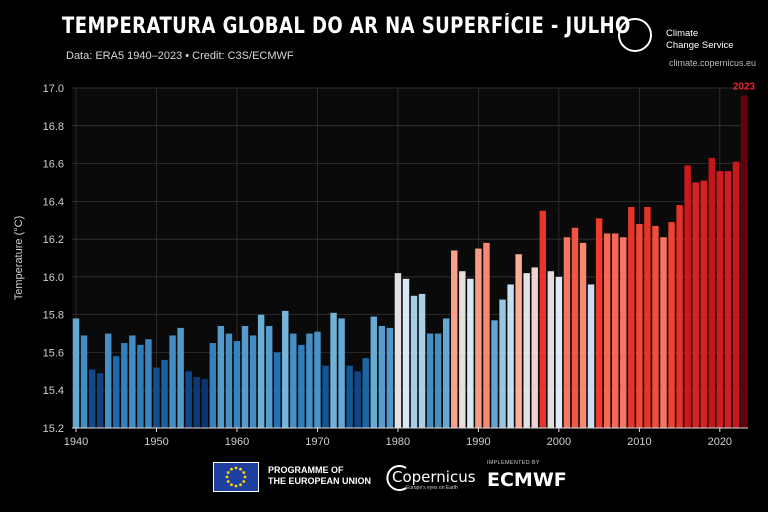 This screenshot has width=768, height=512. Describe the element at coordinates (341, 373) in the screenshot. I see `bar-1973` at that location.